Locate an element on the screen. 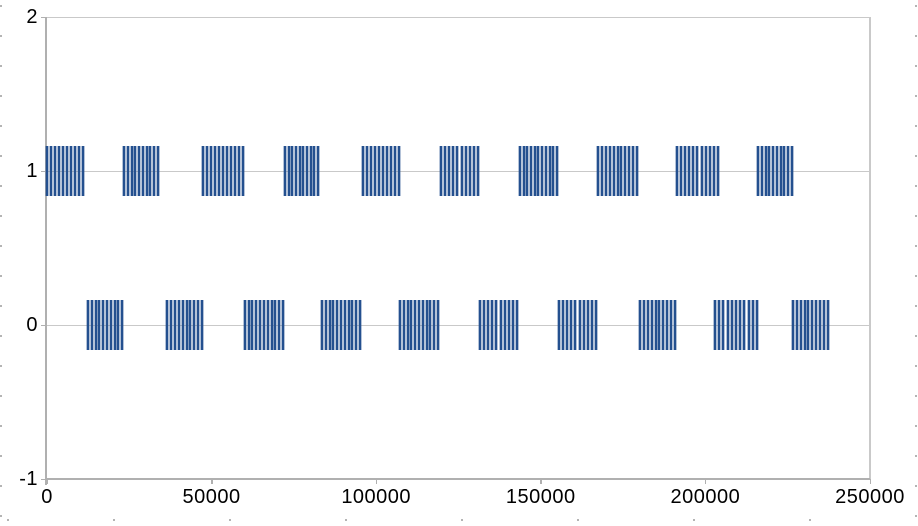  y-axis-line is located at coordinates (46, 251).